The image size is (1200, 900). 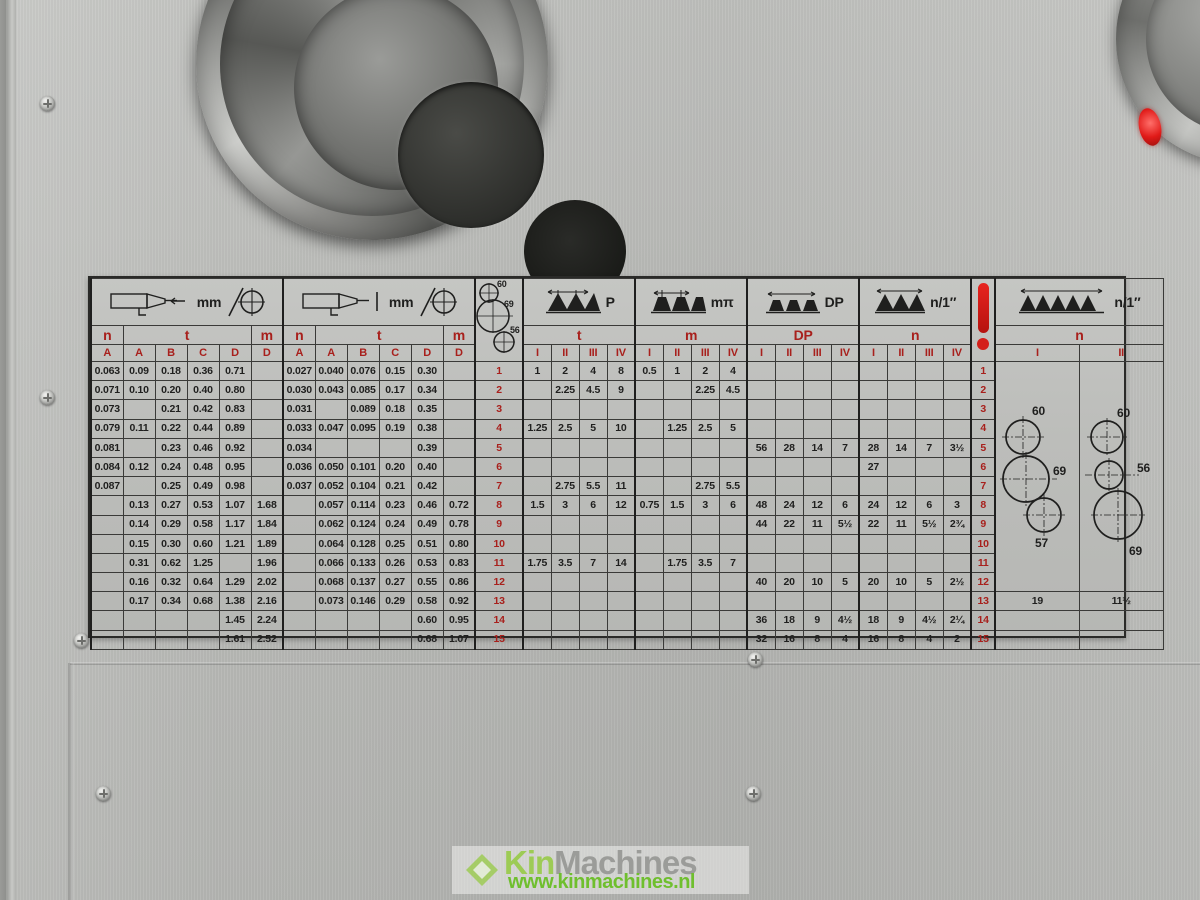 What do you see at coordinates (789, 505) in the screenshot?
I see `cell-dp-2-8: 24` at bounding box center [789, 505].